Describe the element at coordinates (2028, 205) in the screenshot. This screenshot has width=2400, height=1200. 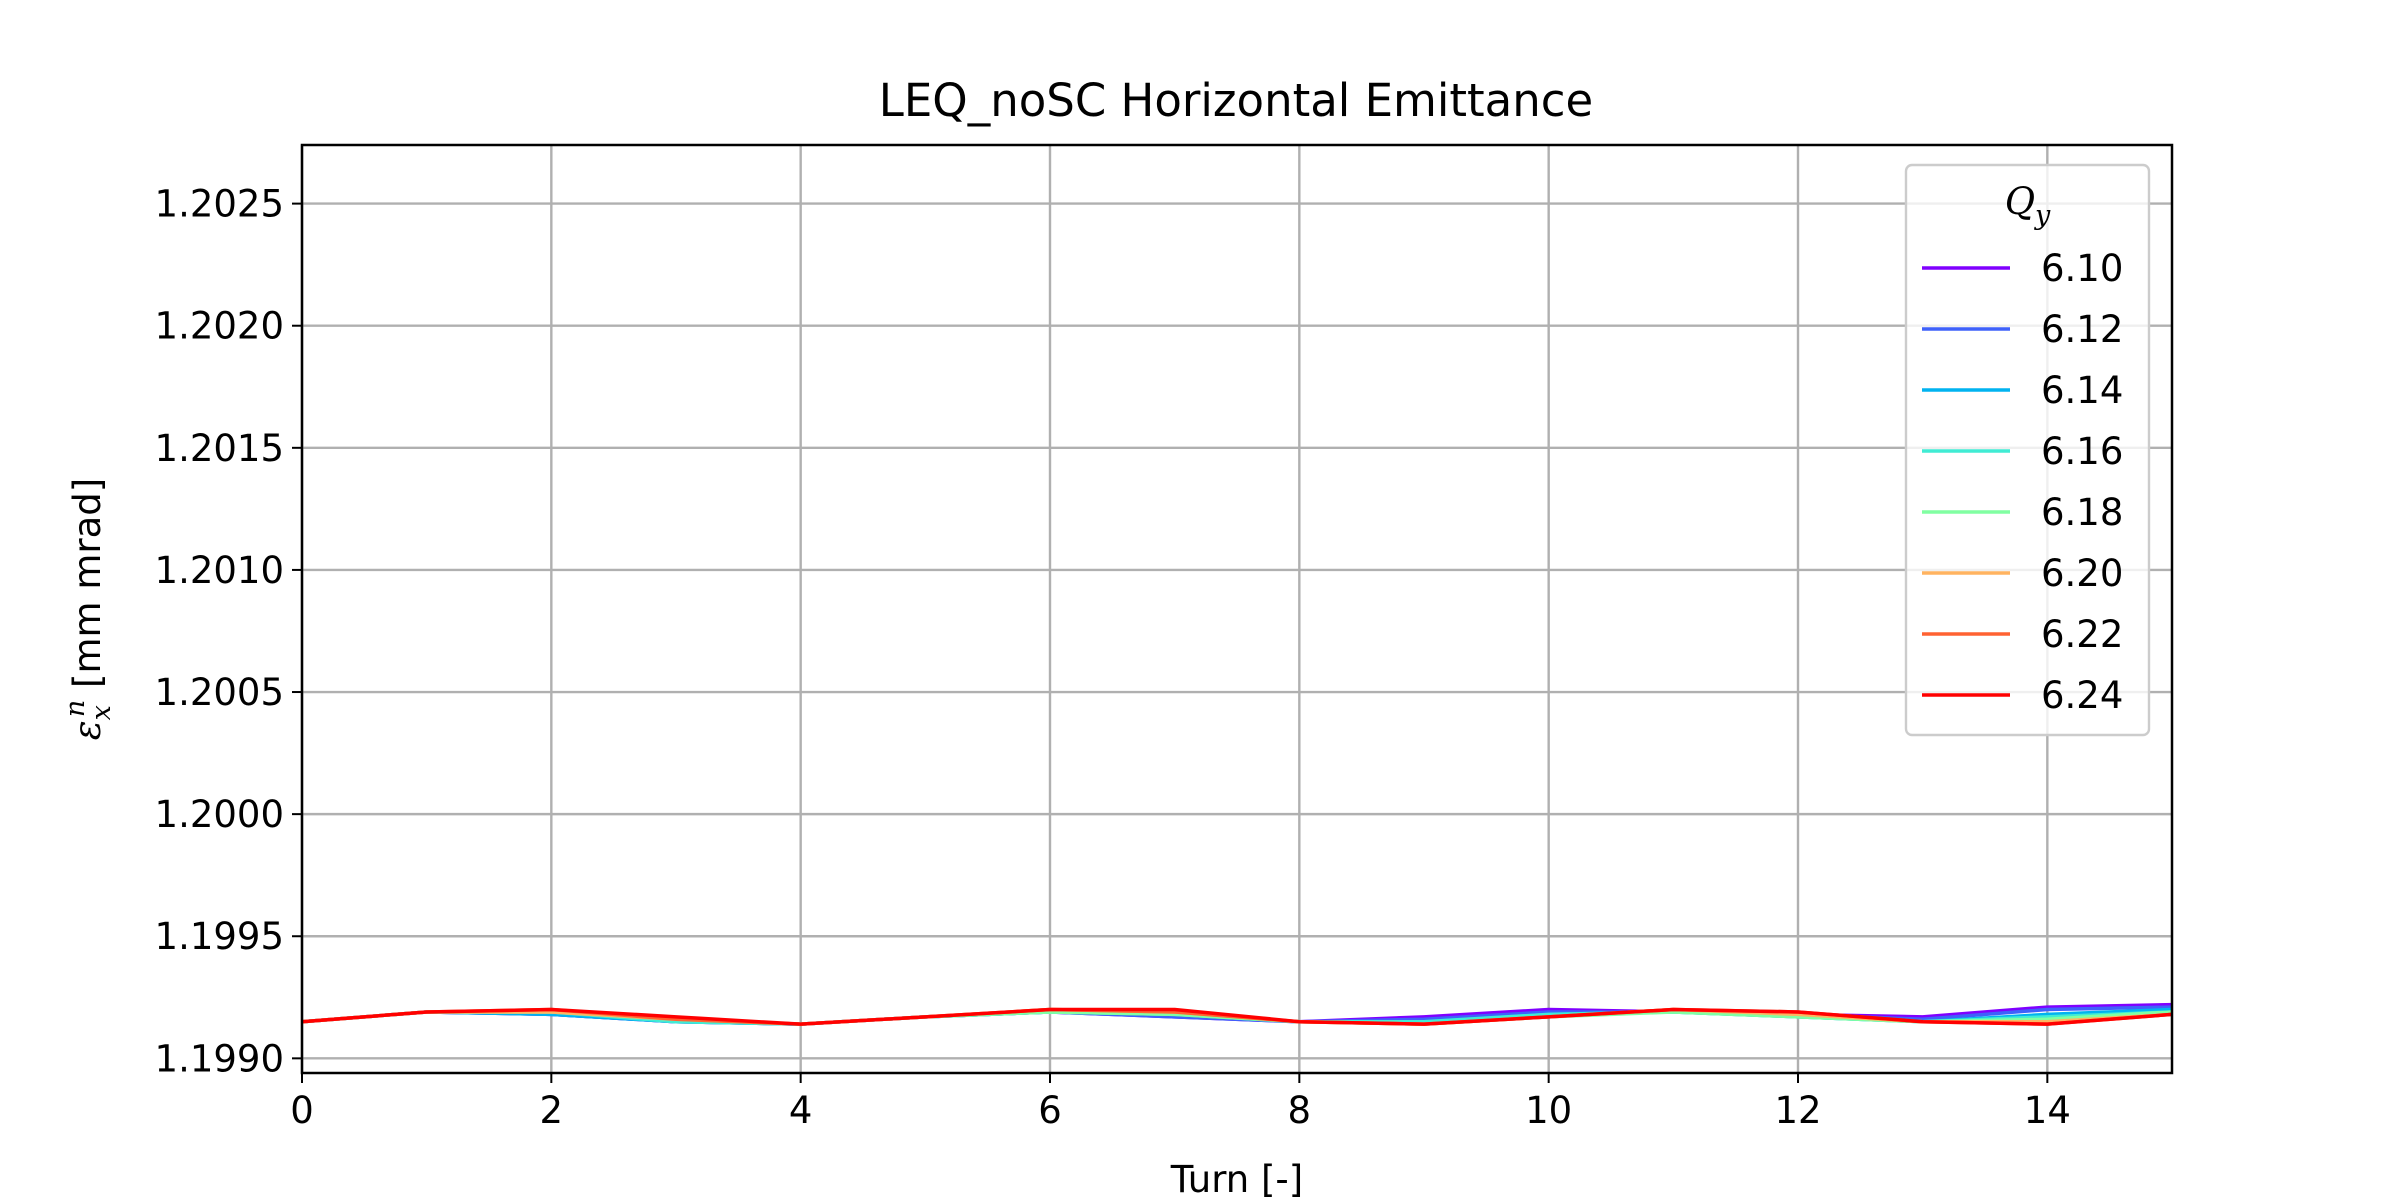
I see `legend-title: Qy` at that location.